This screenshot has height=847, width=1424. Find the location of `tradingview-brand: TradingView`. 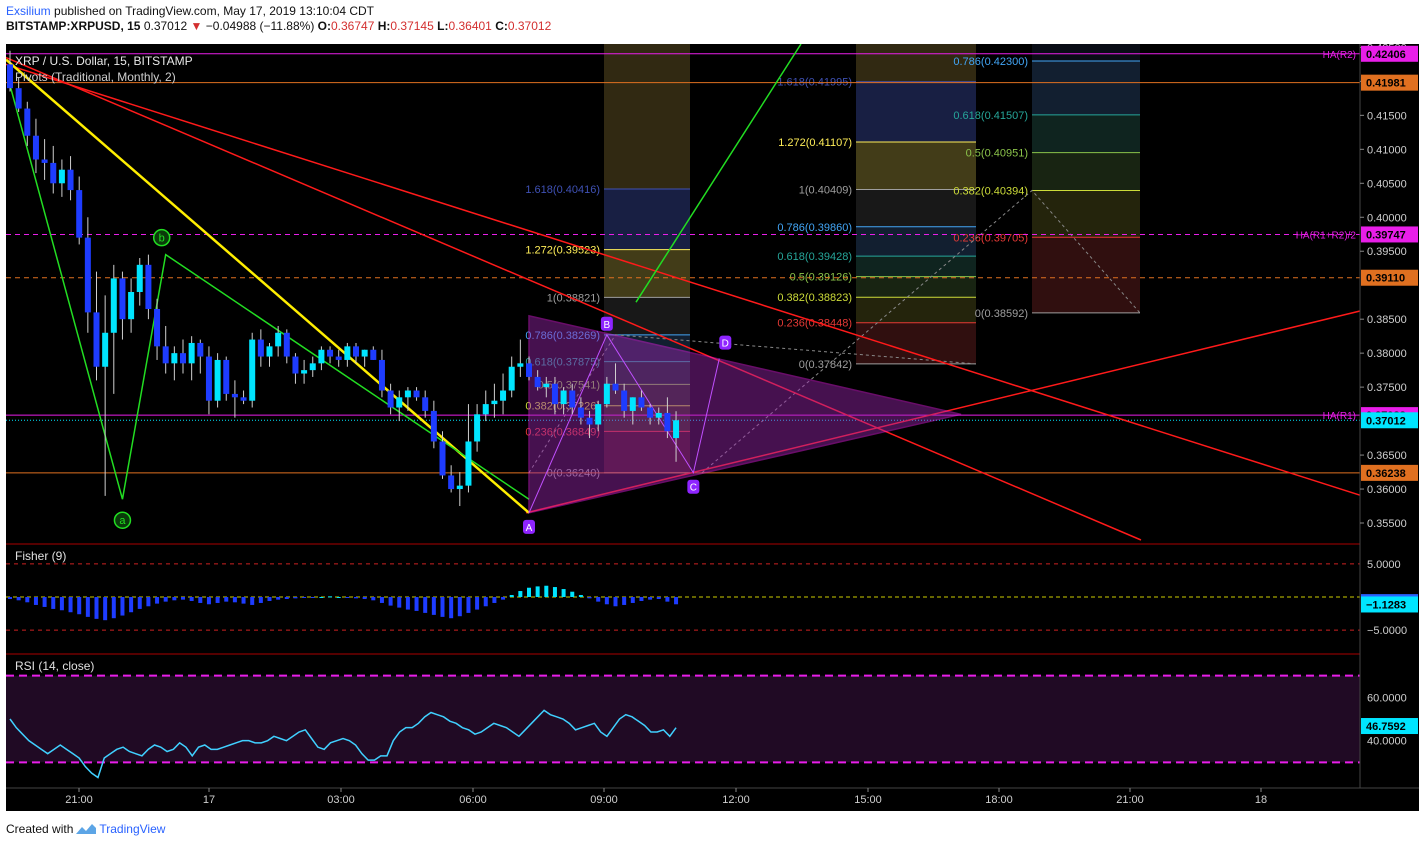

tradingview-brand: TradingView is located at coordinates (132, 829).